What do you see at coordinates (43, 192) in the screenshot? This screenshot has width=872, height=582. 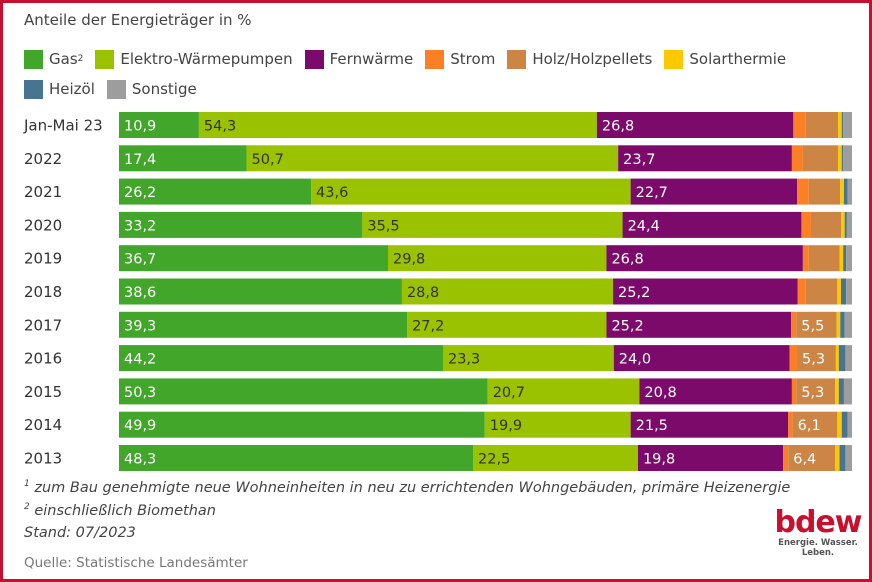 I see `category-label: 2021` at bounding box center [43, 192].